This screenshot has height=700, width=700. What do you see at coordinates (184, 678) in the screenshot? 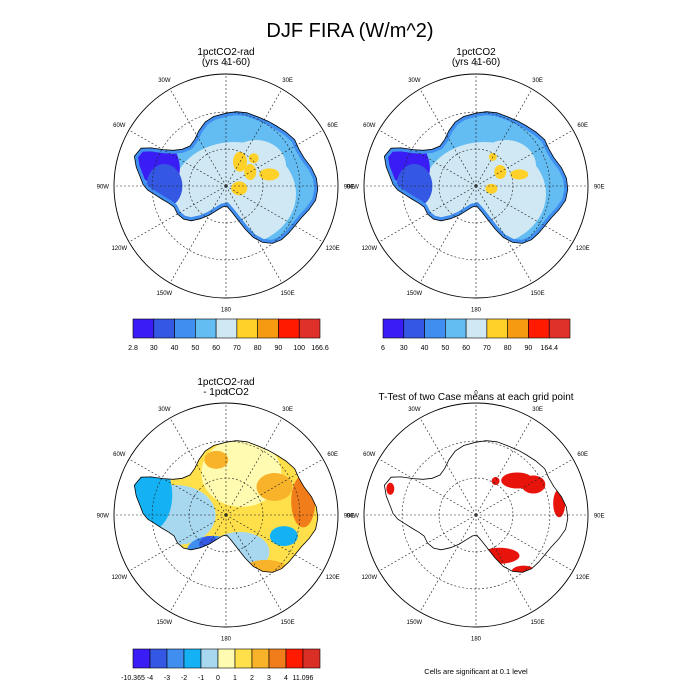
I see `colorbar-label: -2` at bounding box center [184, 678].